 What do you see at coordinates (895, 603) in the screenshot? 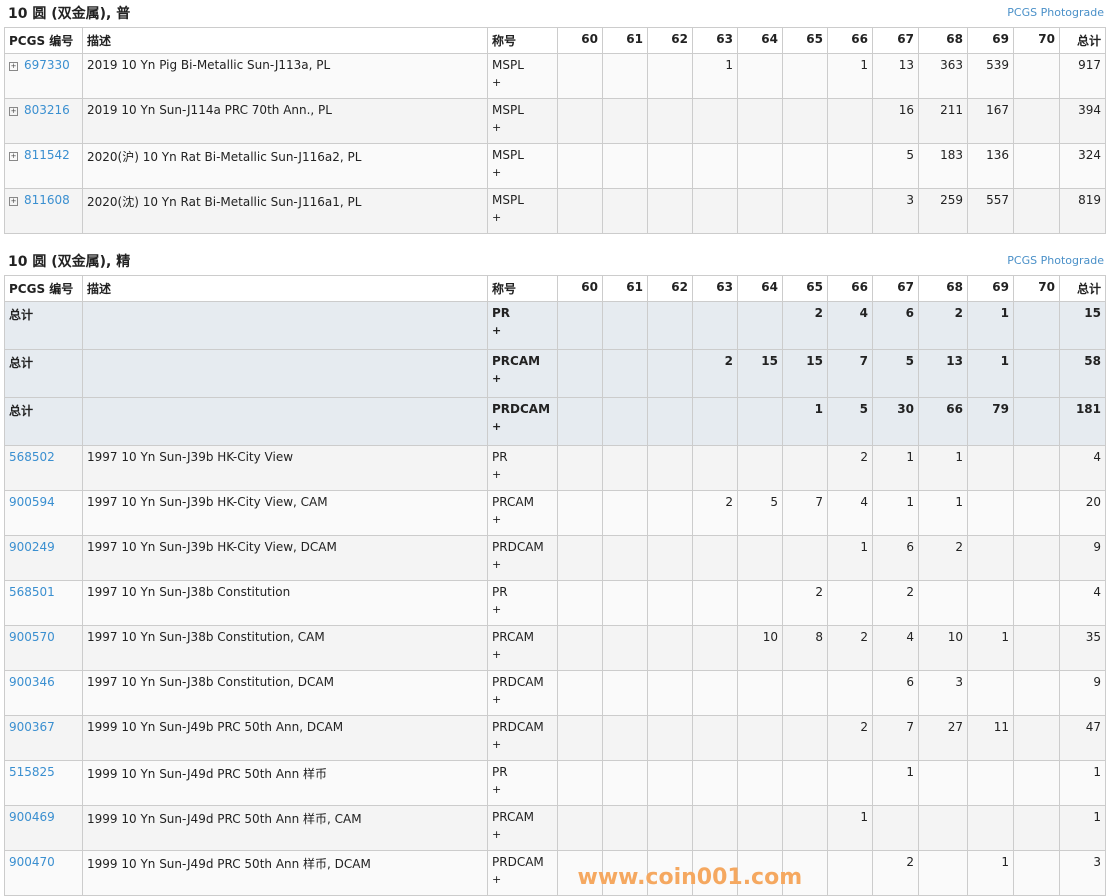
I see `grade-count-cell: 2` at bounding box center [895, 603].